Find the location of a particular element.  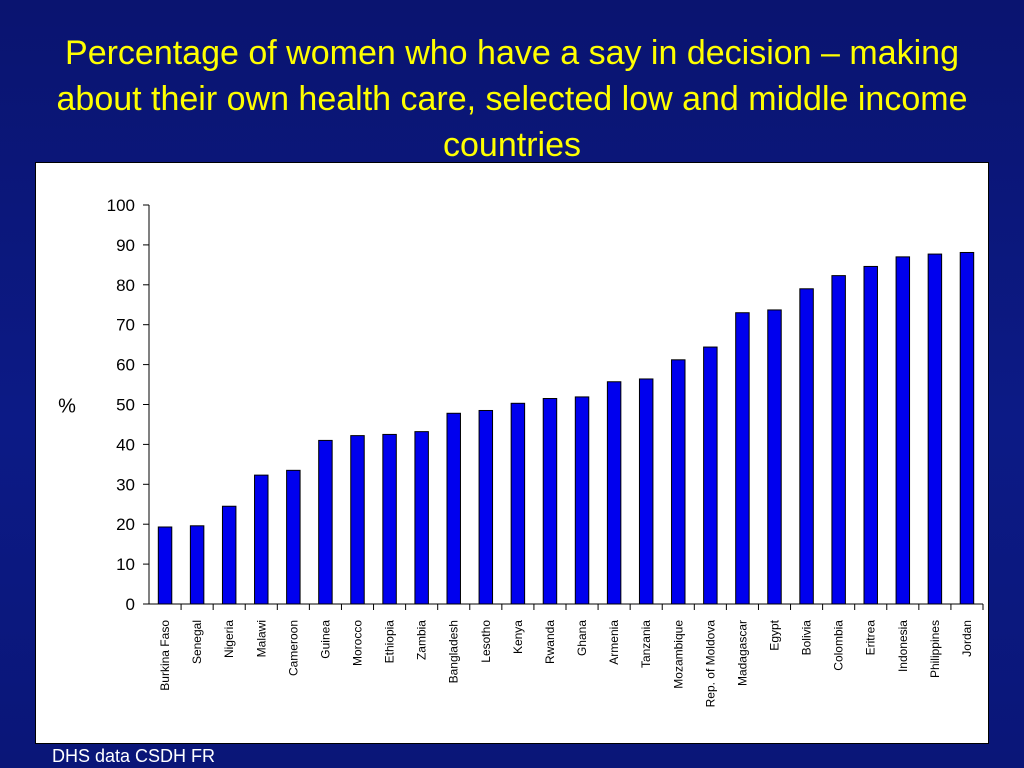

x-category-label: Egypt is located at coordinates (775, 634).